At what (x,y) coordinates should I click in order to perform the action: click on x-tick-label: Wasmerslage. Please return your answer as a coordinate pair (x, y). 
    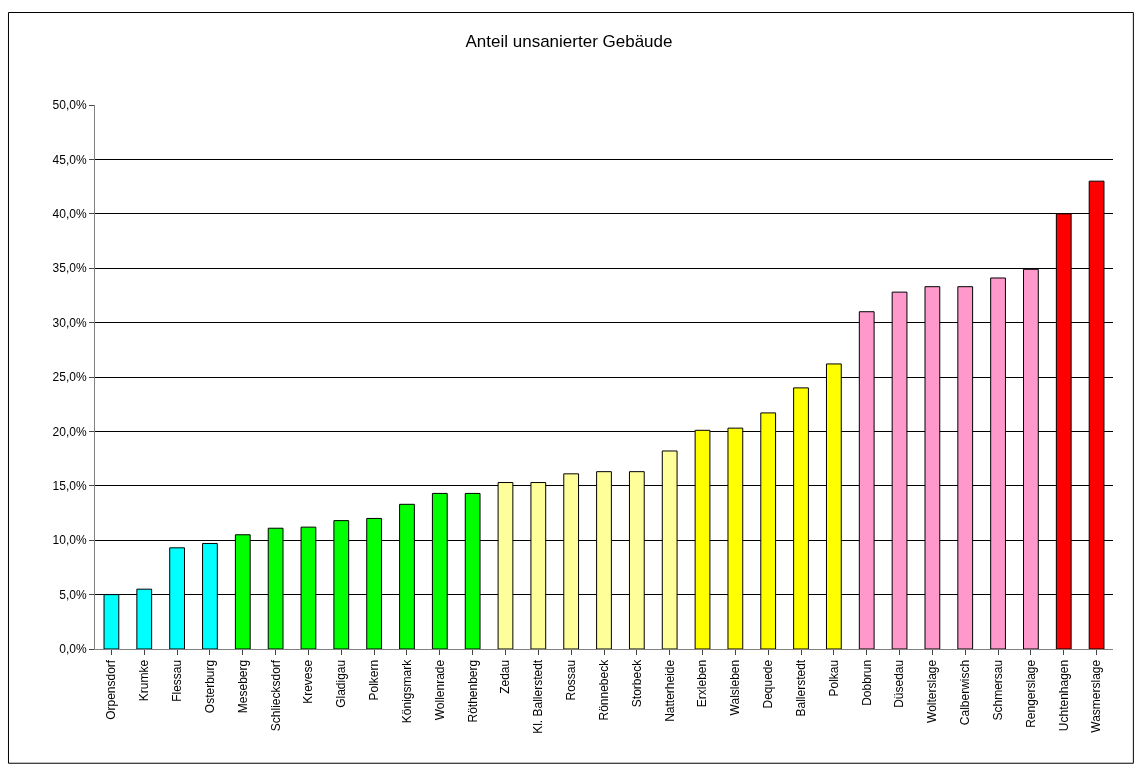
    Looking at the image, I should click on (1096, 696).